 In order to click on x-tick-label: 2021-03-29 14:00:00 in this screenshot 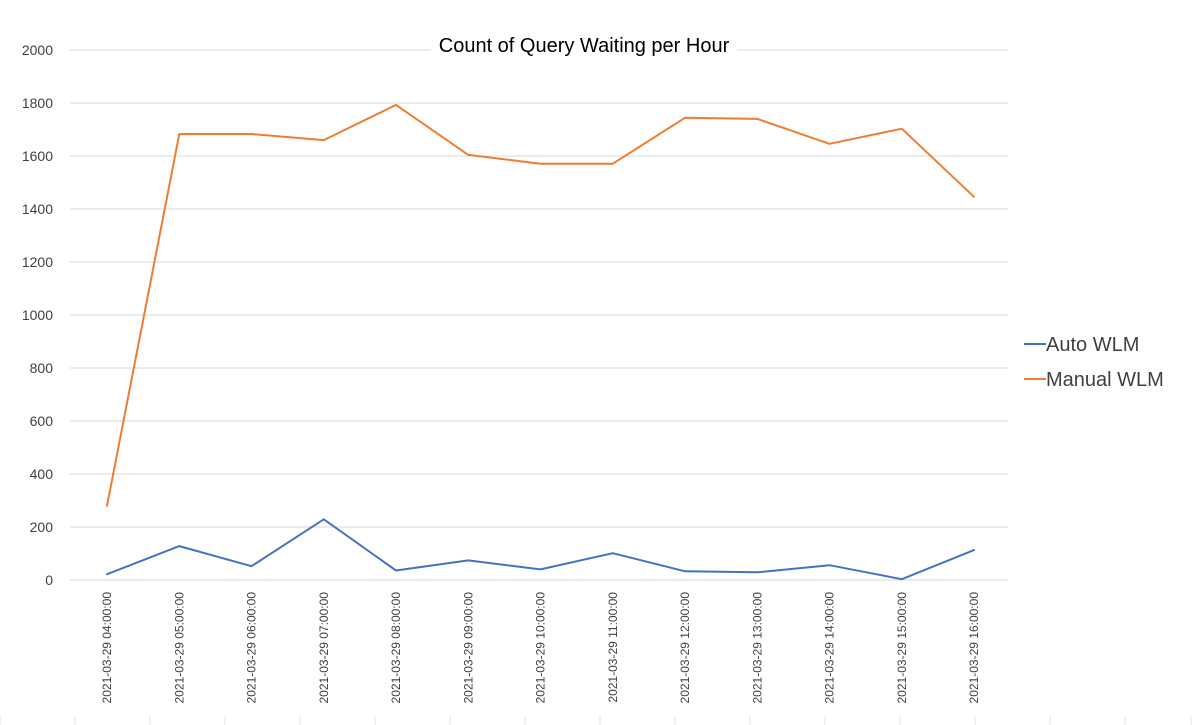, I will do `click(830, 648)`.